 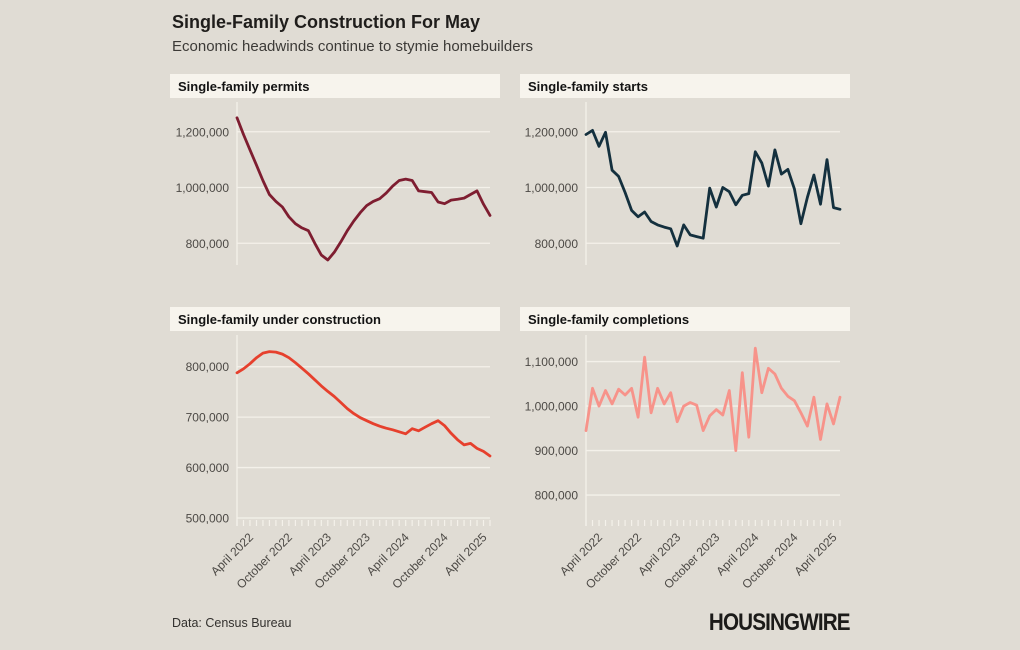 I want to click on y-axis-tick-label: 700,000, so click(x=208, y=418).